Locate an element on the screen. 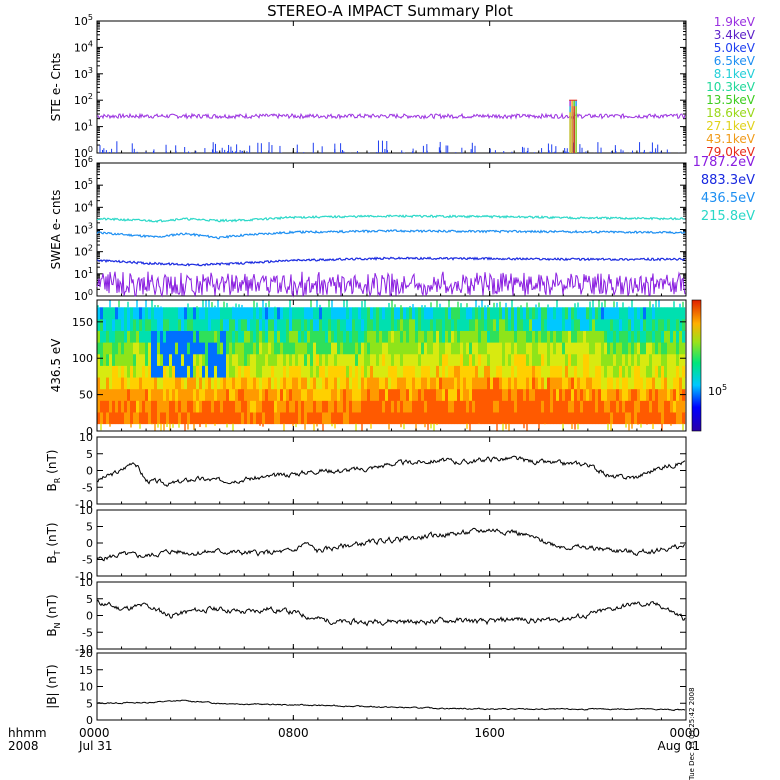 The height and width of the screenshot is (780, 780). bmag-ytick-0: 20 is located at coordinates (86, 653).